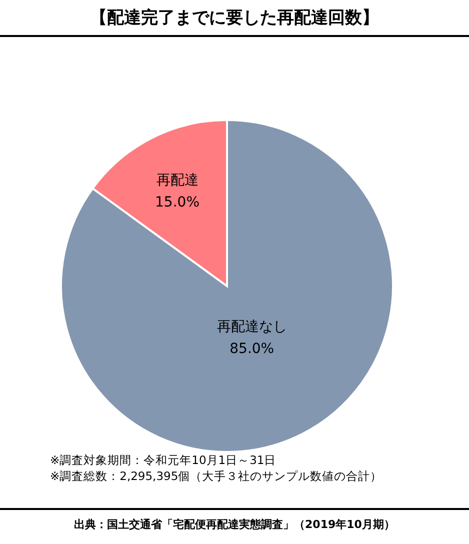  I want to click on text: ※調査総数：2,295,395個（大手３社のサンプル数値の合計）, so click(216, 476).